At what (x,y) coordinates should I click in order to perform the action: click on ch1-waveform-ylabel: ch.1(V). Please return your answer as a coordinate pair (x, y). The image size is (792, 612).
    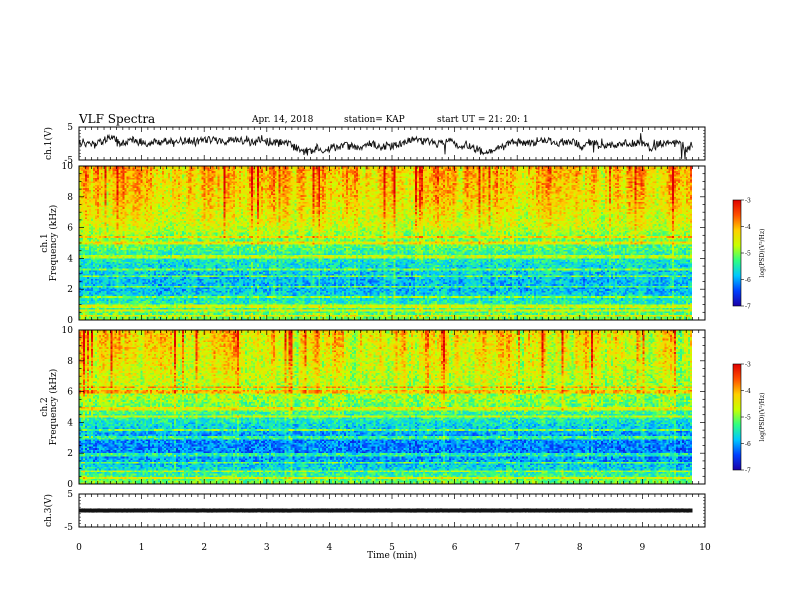
    Looking at the image, I should click on (48, 143).